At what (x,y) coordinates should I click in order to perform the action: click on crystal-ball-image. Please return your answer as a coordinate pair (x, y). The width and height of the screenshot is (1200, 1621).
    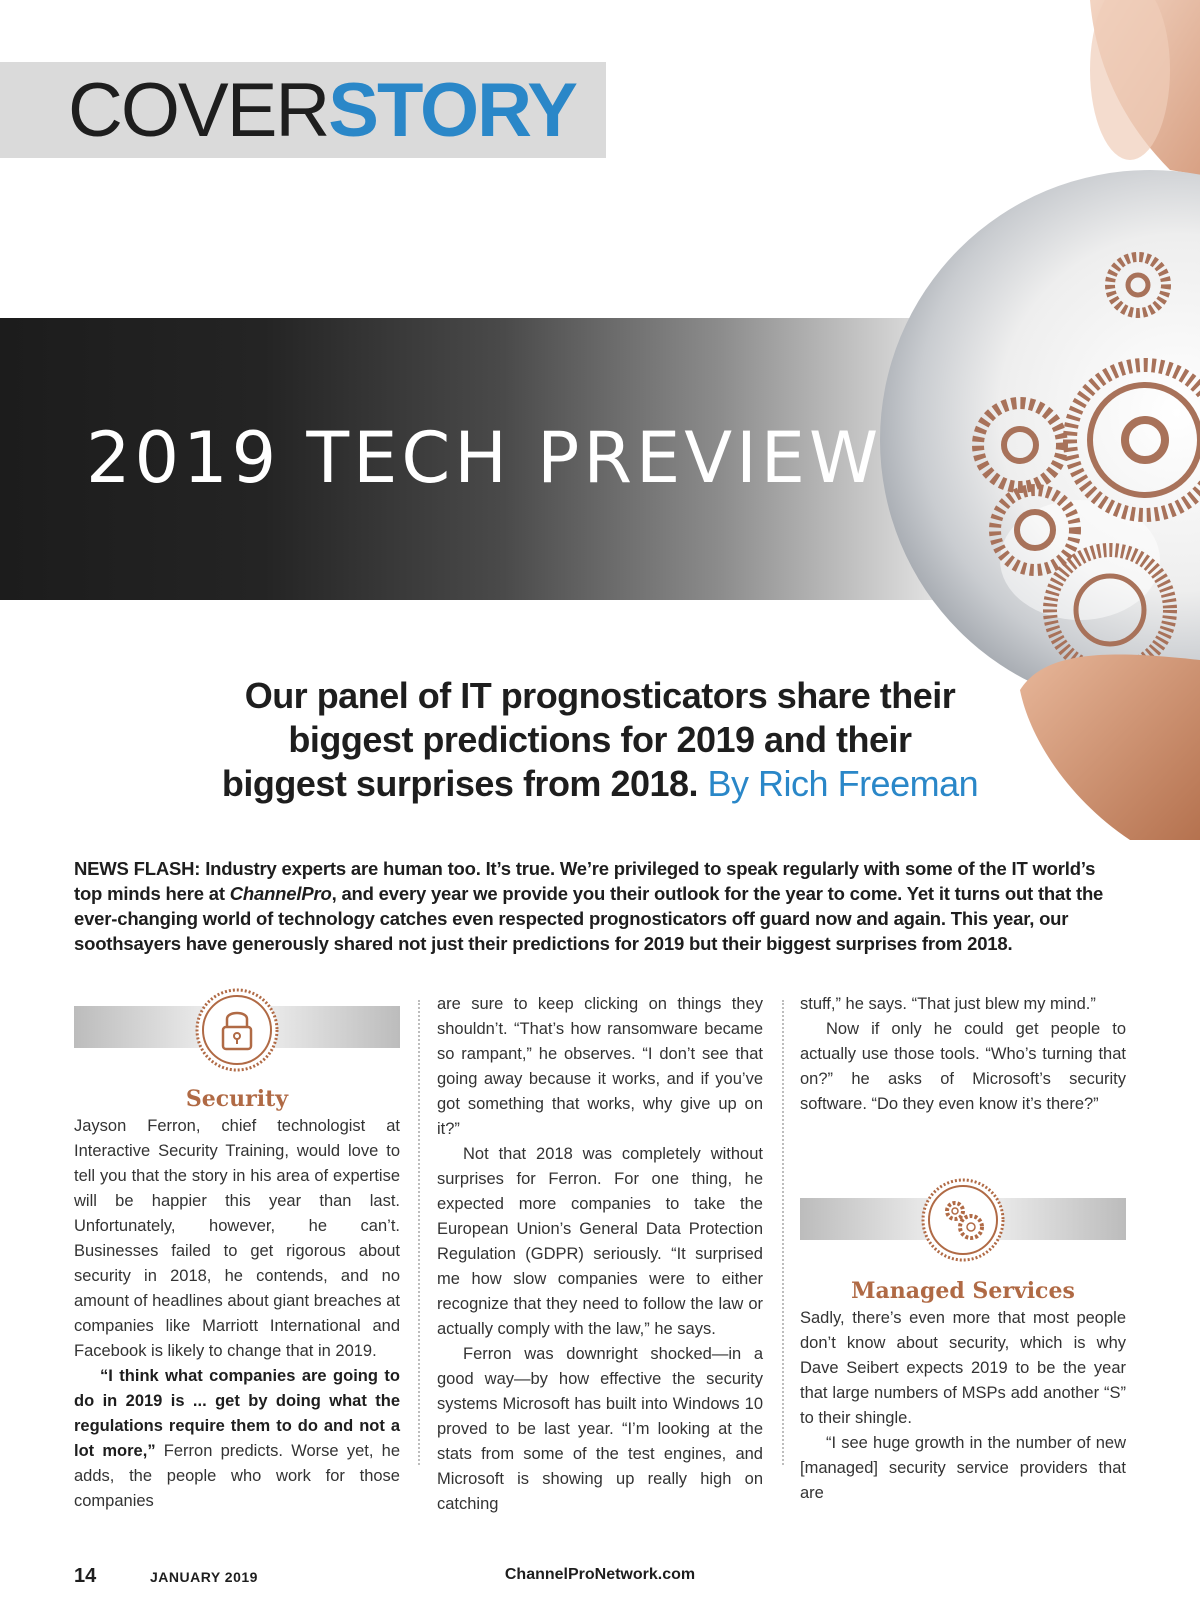
    Looking at the image, I should click on (1040, 420).